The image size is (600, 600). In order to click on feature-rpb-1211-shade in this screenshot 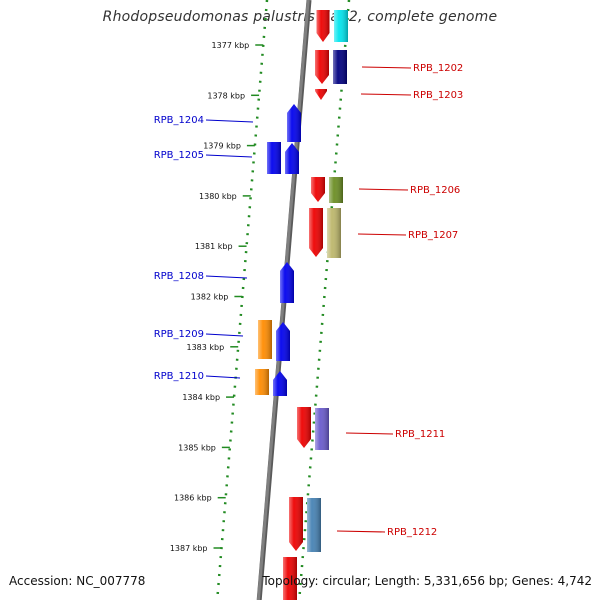, I will do `click(304, 427)`.